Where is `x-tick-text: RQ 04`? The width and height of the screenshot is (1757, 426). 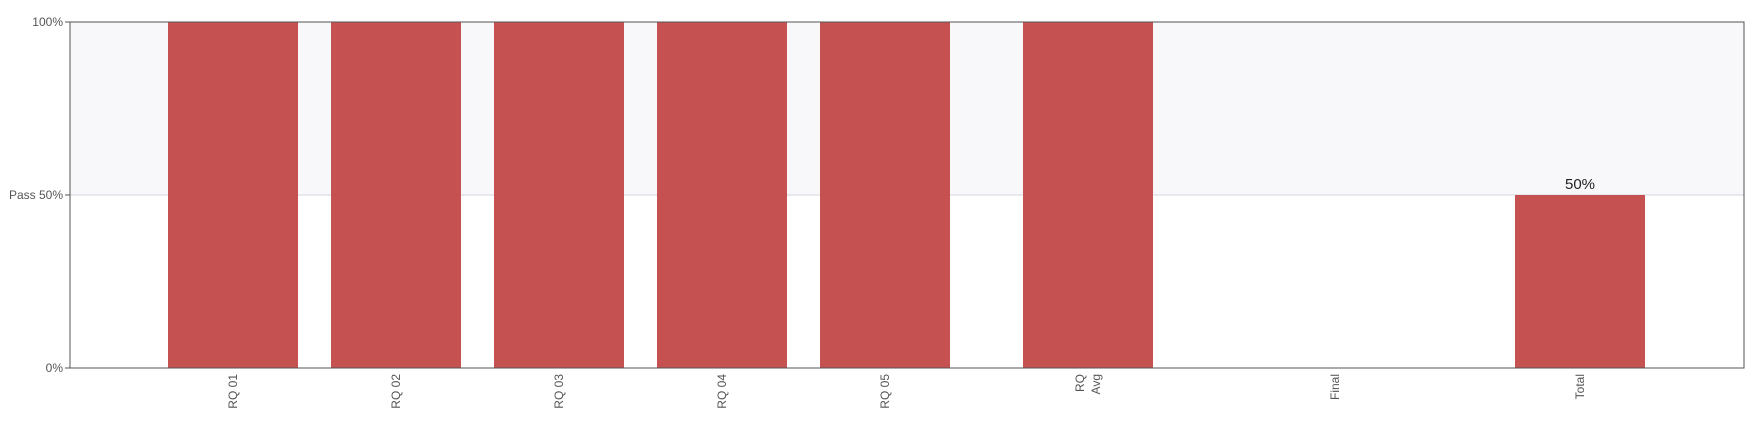
x-tick-text: RQ 04 is located at coordinates (722, 391).